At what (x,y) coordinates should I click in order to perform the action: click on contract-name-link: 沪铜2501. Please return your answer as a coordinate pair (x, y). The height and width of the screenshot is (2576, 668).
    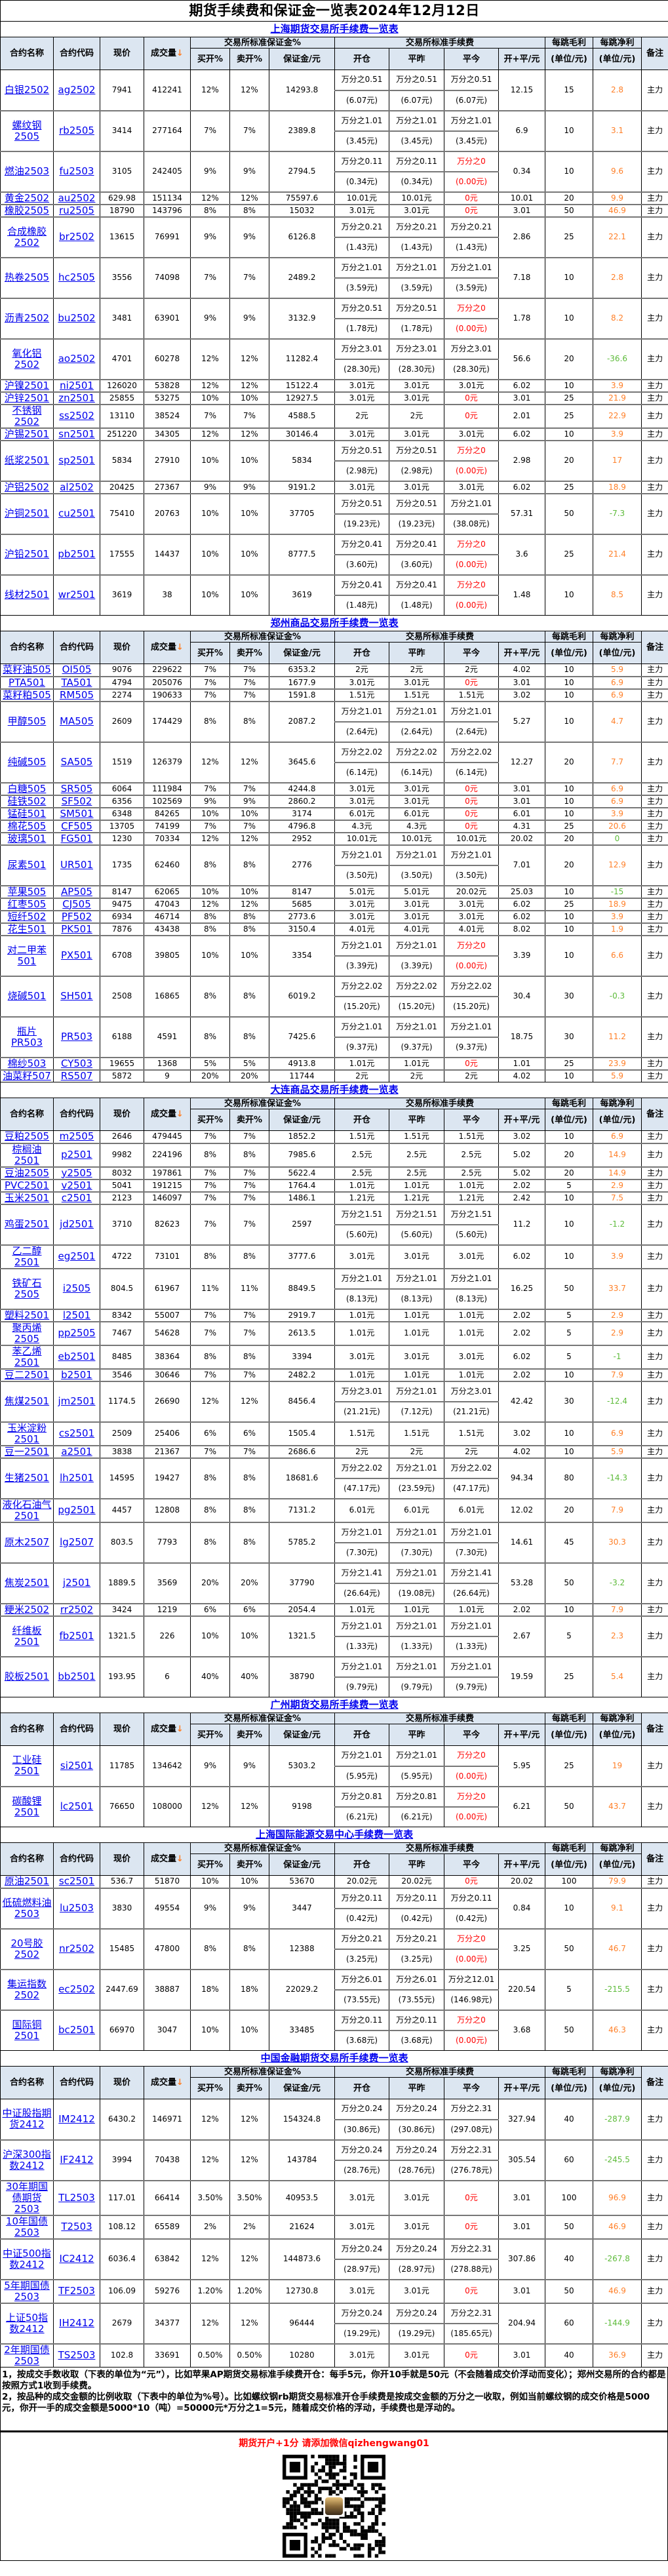
    Looking at the image, I should click on (27, 513).